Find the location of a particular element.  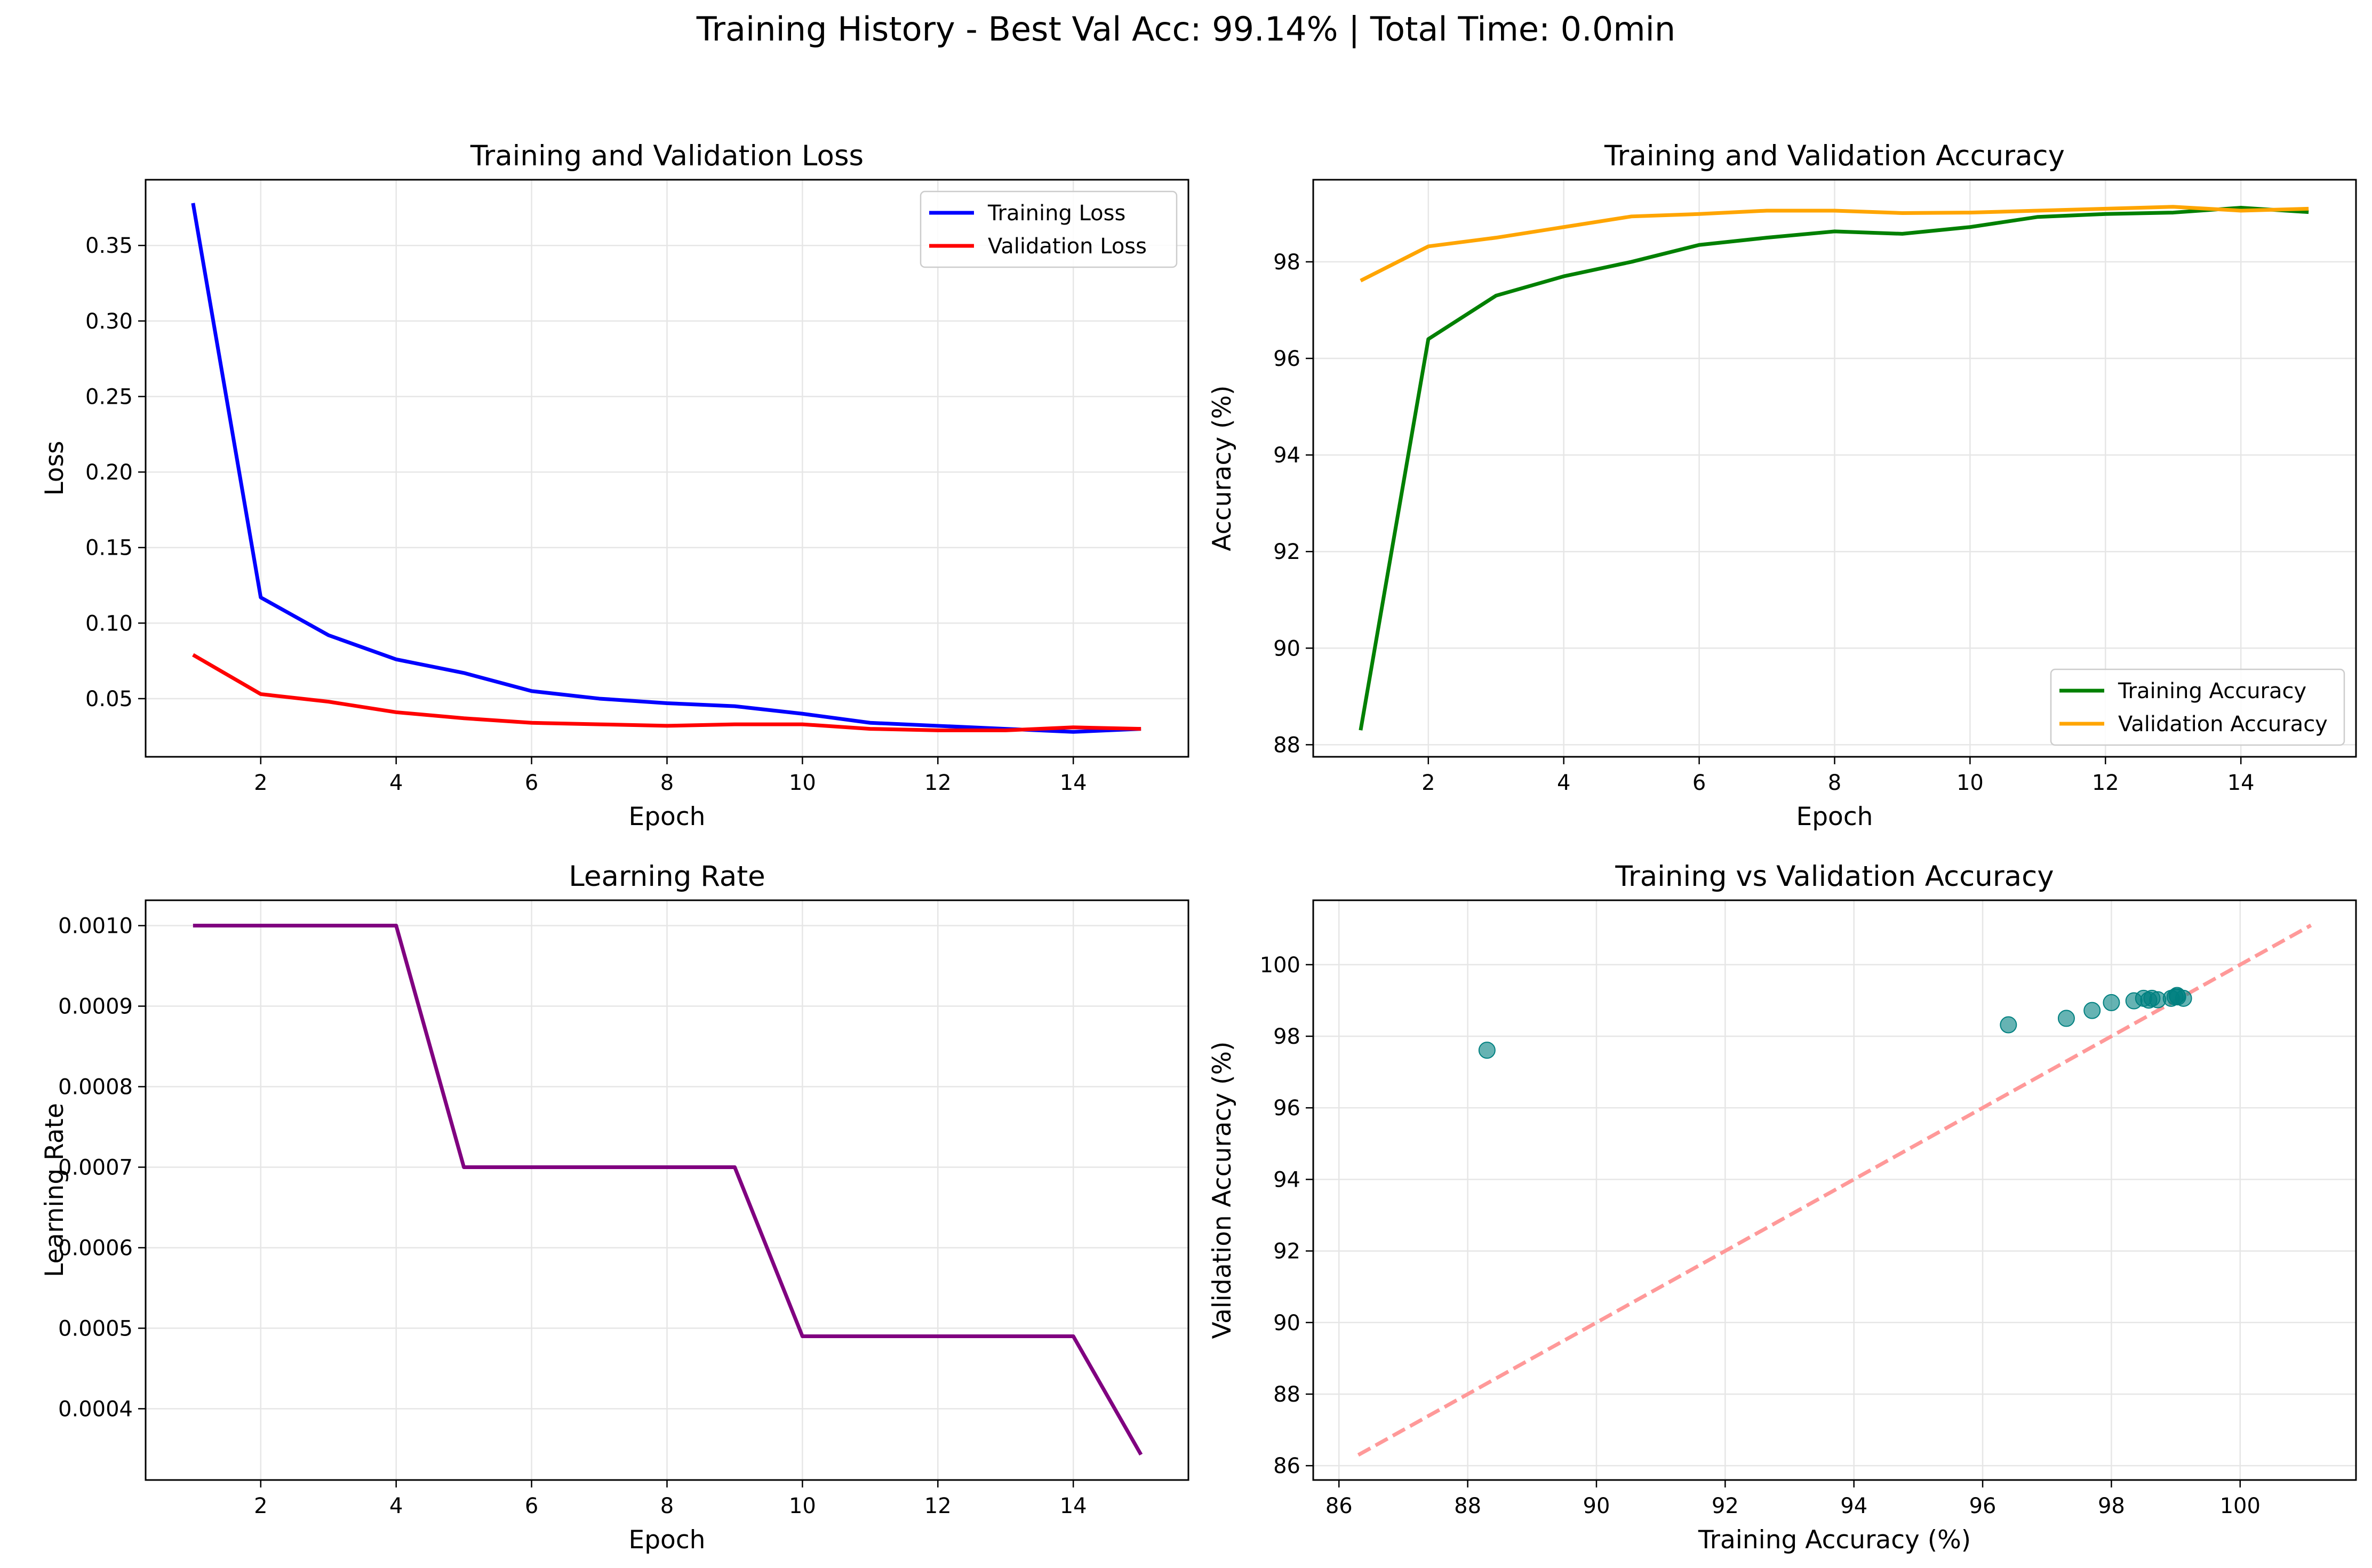

y-tick-label: 86 is located at coordinates (1286, 1466).